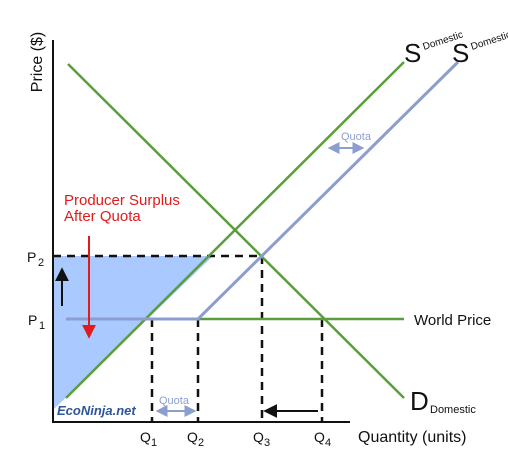  I want to click on y-tick-p2: P 2, so click(35, 259).